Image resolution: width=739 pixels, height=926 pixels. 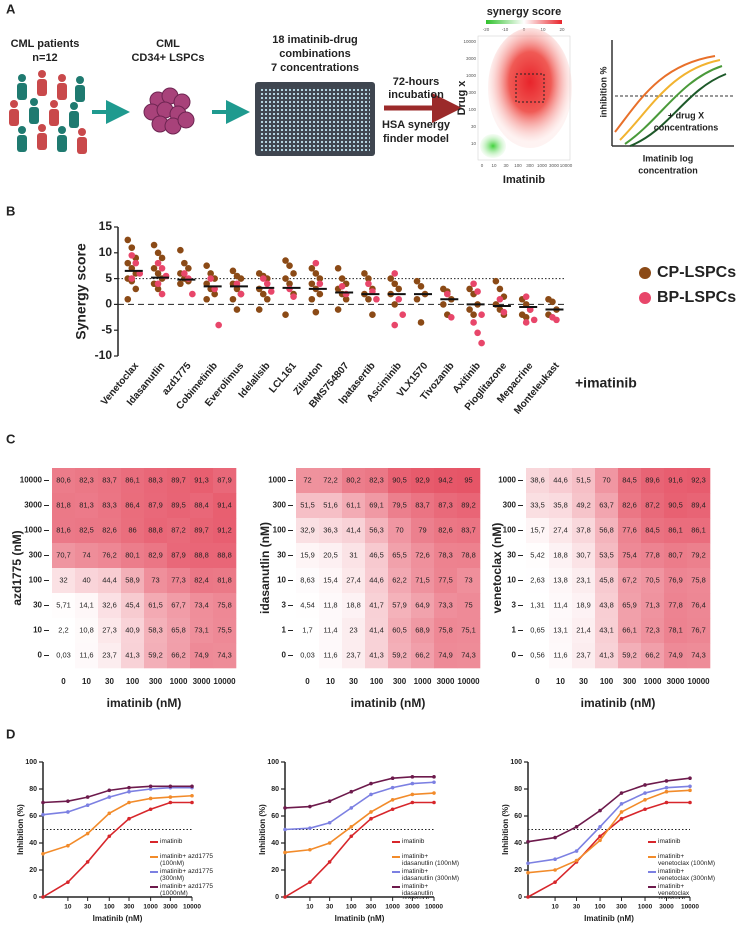 I want to click on cell-label: 66,2, so click(x=422, y=654).